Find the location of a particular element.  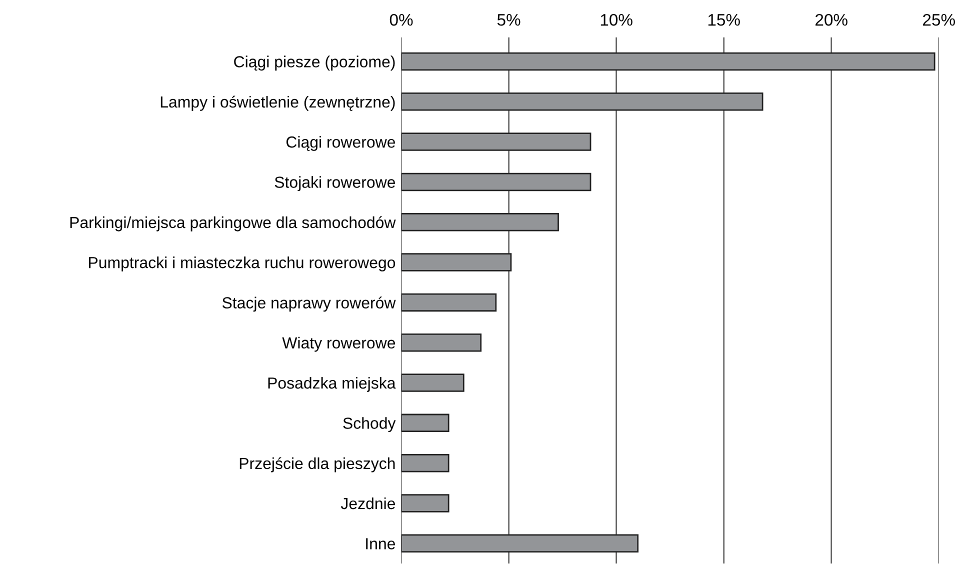

x-tick-label: 20% is located at coordinates (832, 20).